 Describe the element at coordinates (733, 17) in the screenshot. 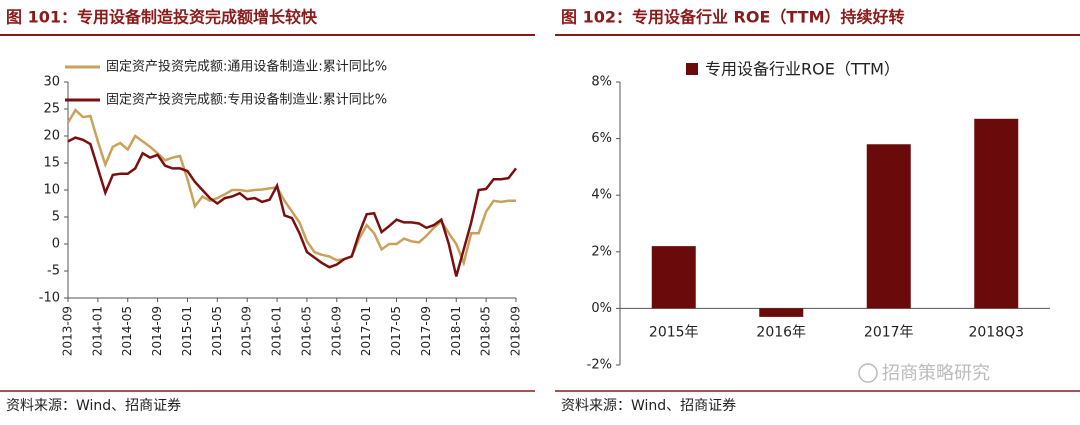

I see `chart-title: 图 102：专用设备行业 ROE（TTM）持续好转` at that location.